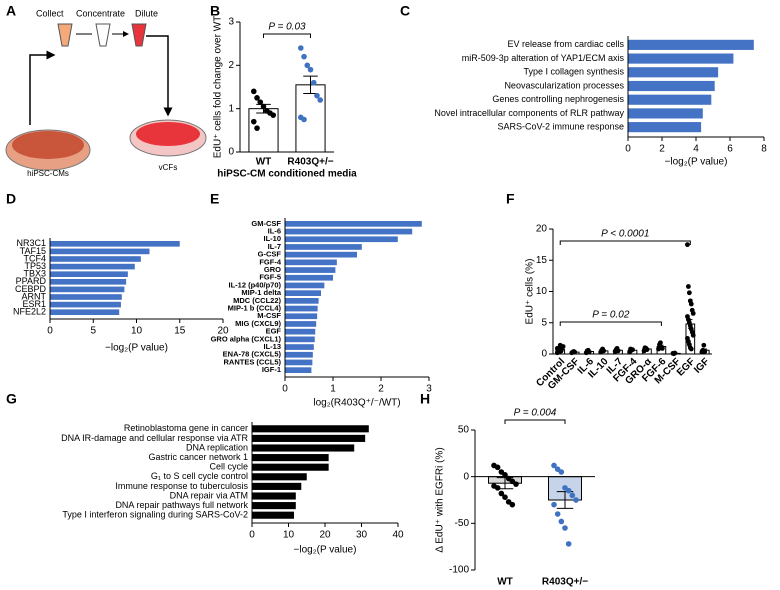 The height and width of the screenshot is (590, 780). I want to click on category-label: TBX3, so click(34, 274).